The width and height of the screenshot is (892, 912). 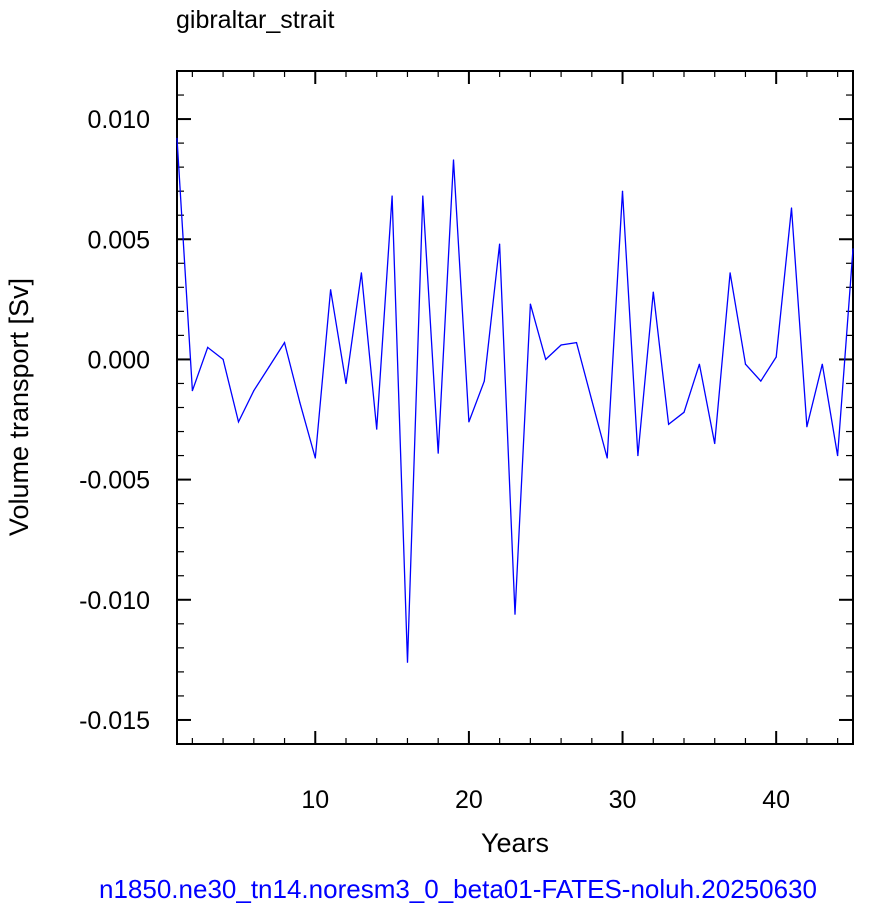 What do you see at coordinates (623, 800) in the screenshot?
I see `x-tick-label: 30` at bounding box center [623, 800].